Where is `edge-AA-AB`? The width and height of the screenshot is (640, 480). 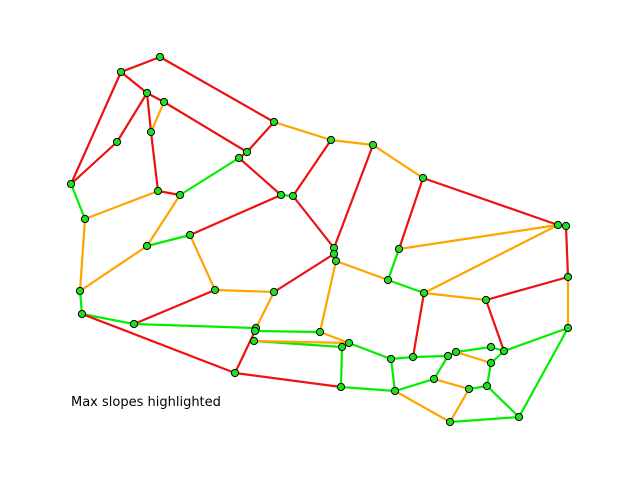 edge-AA-AB is located at coordinates (567, 251).